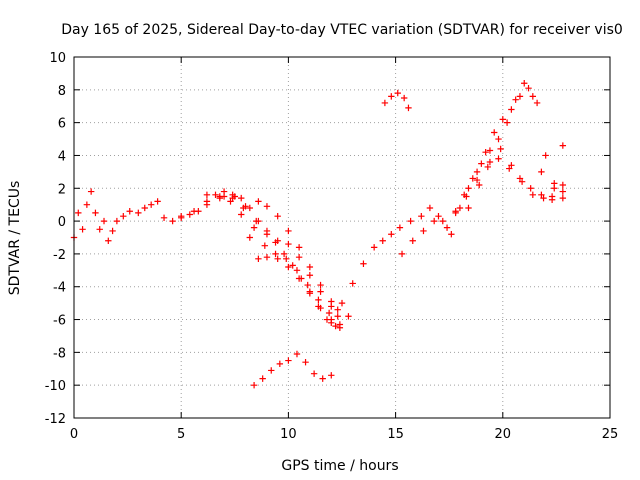 This screenshot has width=640, height=480. I want to click on y-tick-label: -12, so click(55, 419).